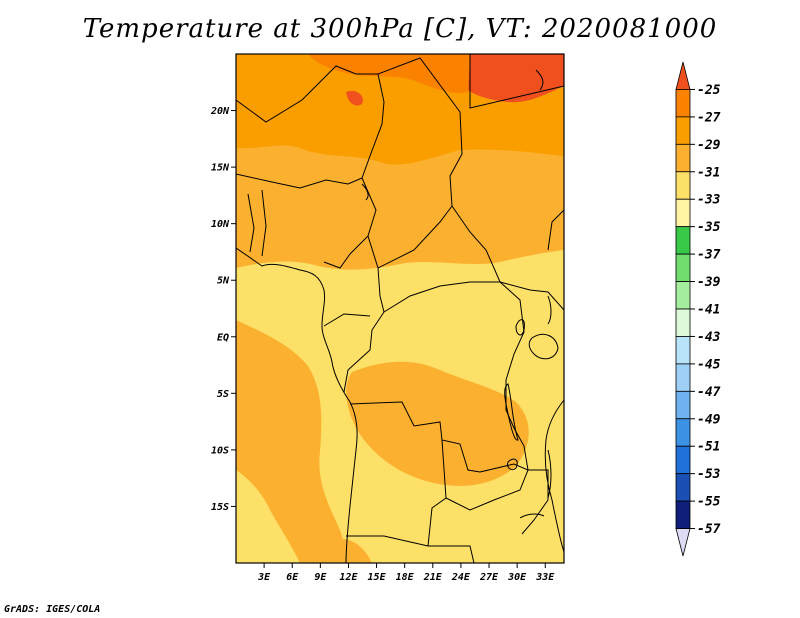  Describe the element at coordinates (251, 223) in the screenshot. I see `border-west-africa-small` at that location.